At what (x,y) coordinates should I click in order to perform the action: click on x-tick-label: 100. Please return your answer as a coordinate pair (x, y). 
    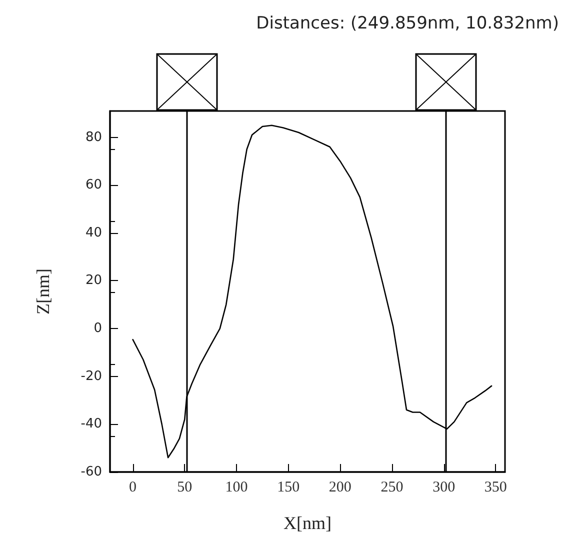
    Looking at the image, I should click on (236, 488).